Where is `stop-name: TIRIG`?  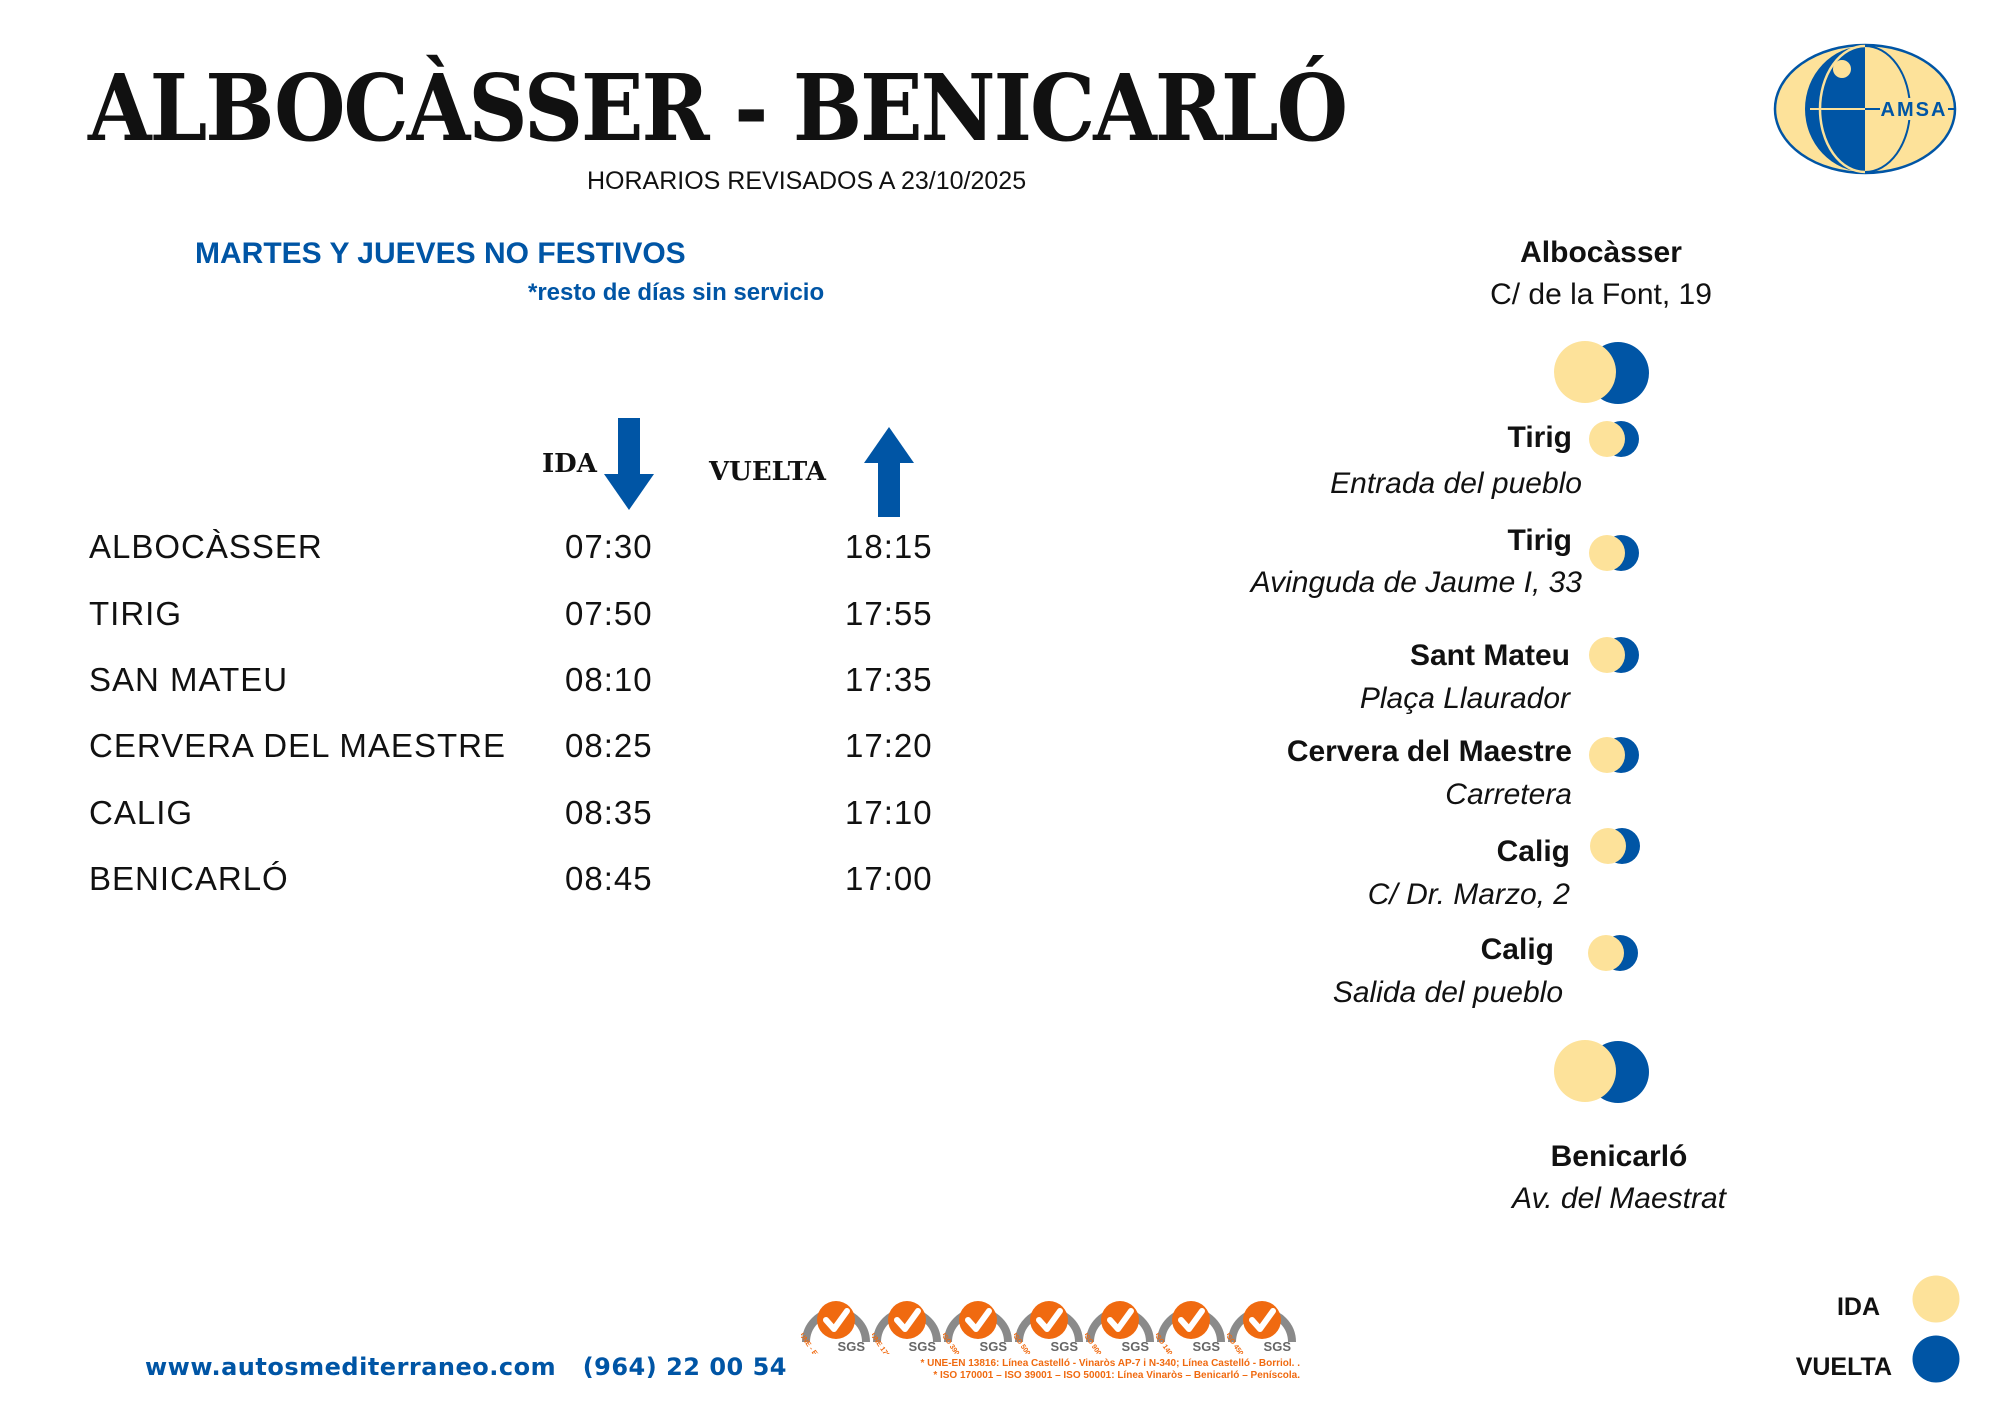
stop-name: TIRIG is located at coordinates (135, 613).